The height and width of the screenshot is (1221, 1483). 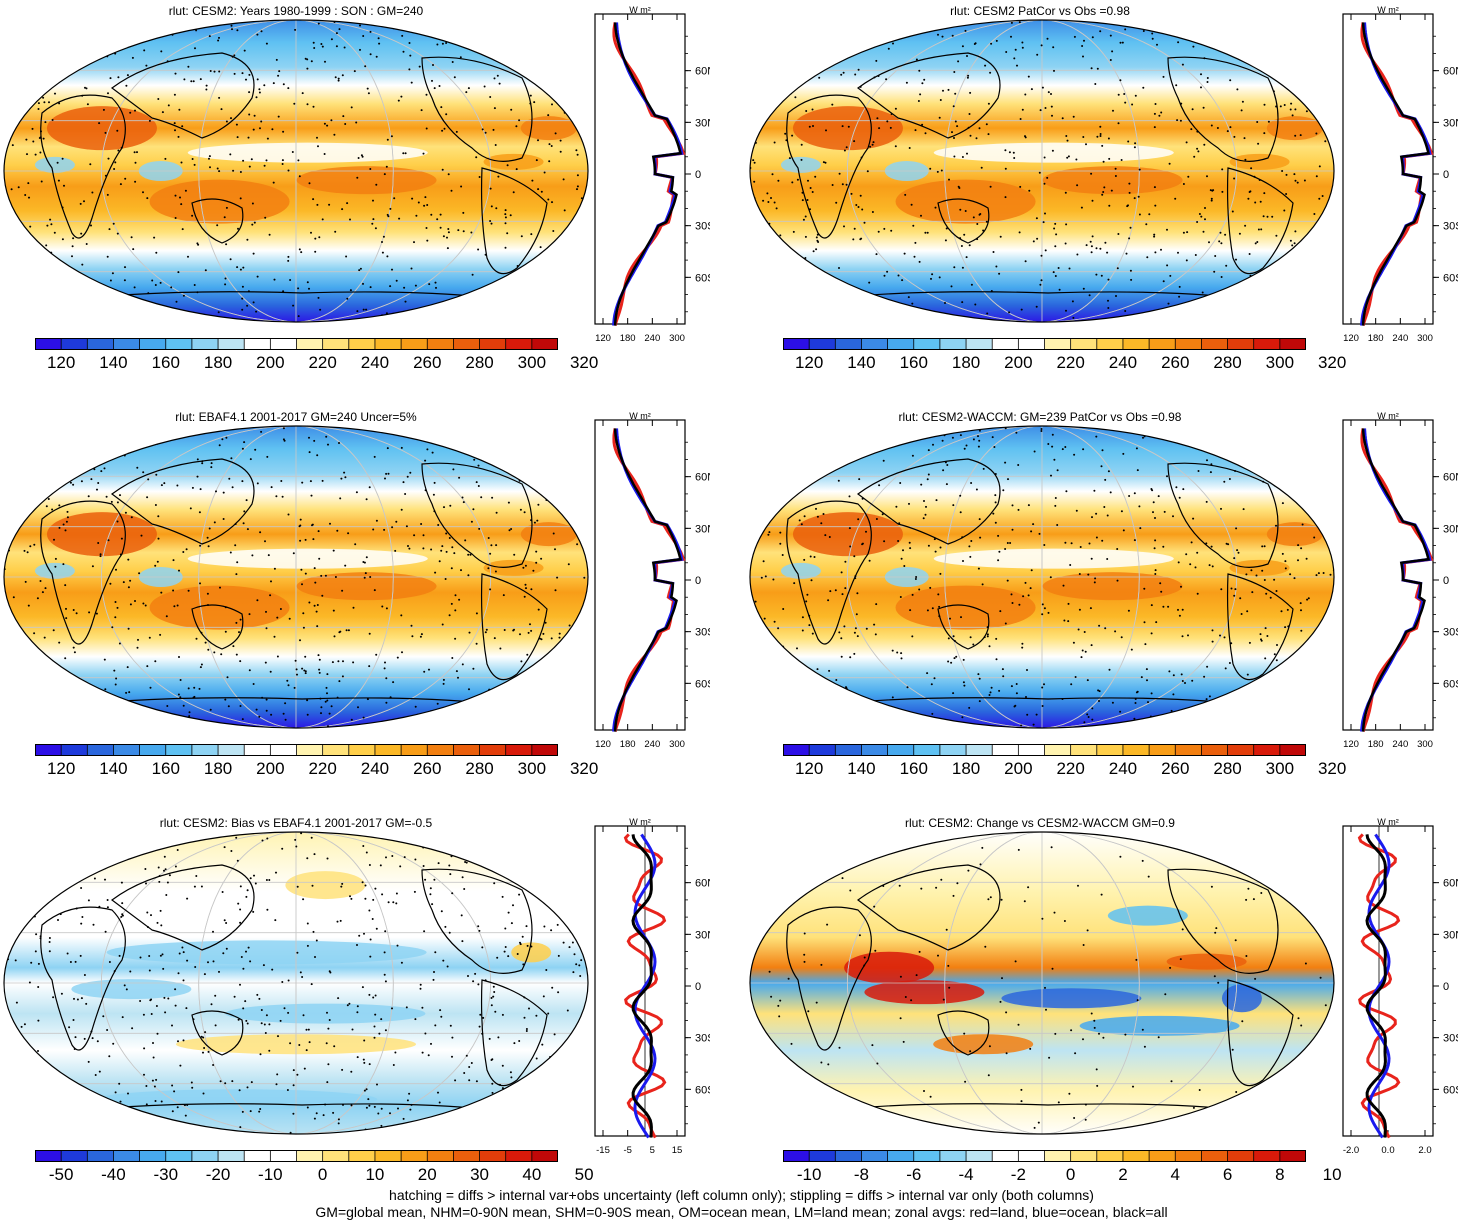 I want to click on colorbar-tick-label: 320, so click(x=584, y=362).